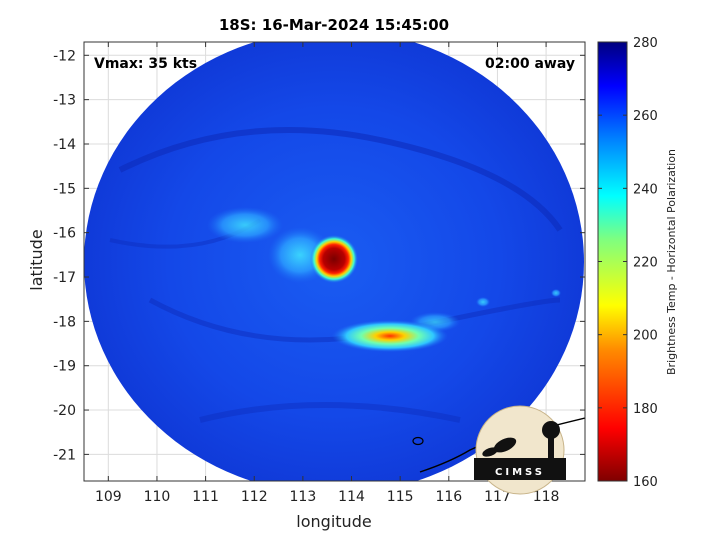 This screenshot has width=720, height=540. What do you see at coordinates (64, 145) in the screenshot?
I see `y-tick-label: -14` at bounding box center [64, 145].